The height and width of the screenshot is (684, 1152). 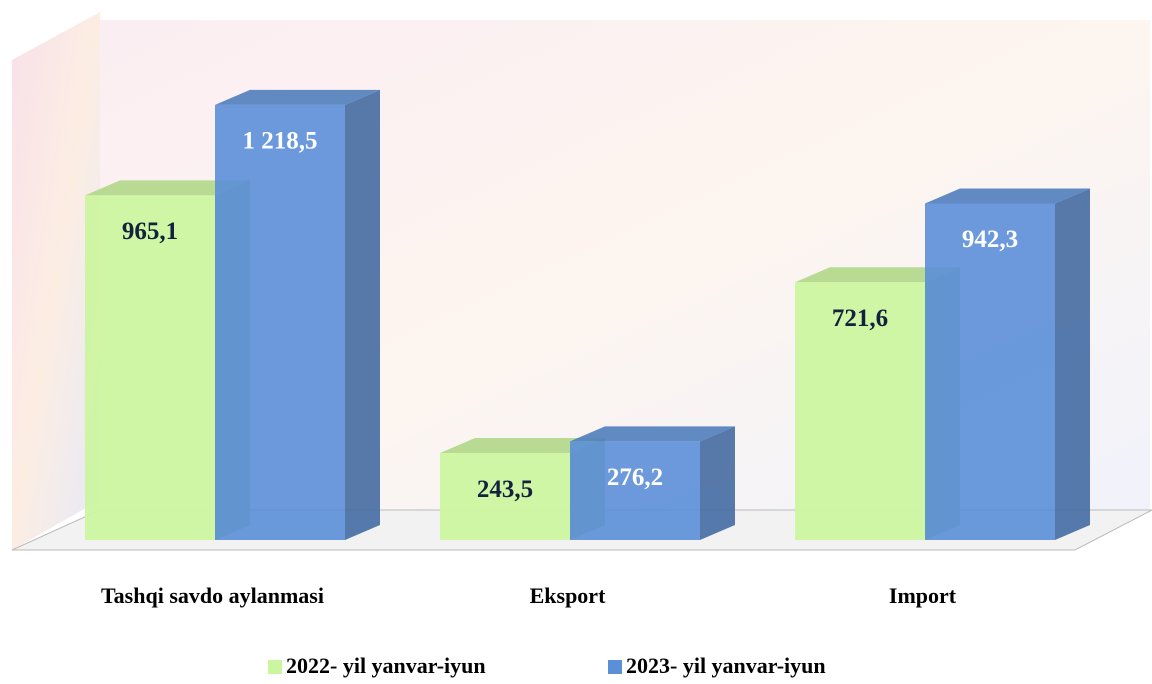 I want to click on legend-label: 2022- yil yanvar-iyun, so click(x=386, y=665).